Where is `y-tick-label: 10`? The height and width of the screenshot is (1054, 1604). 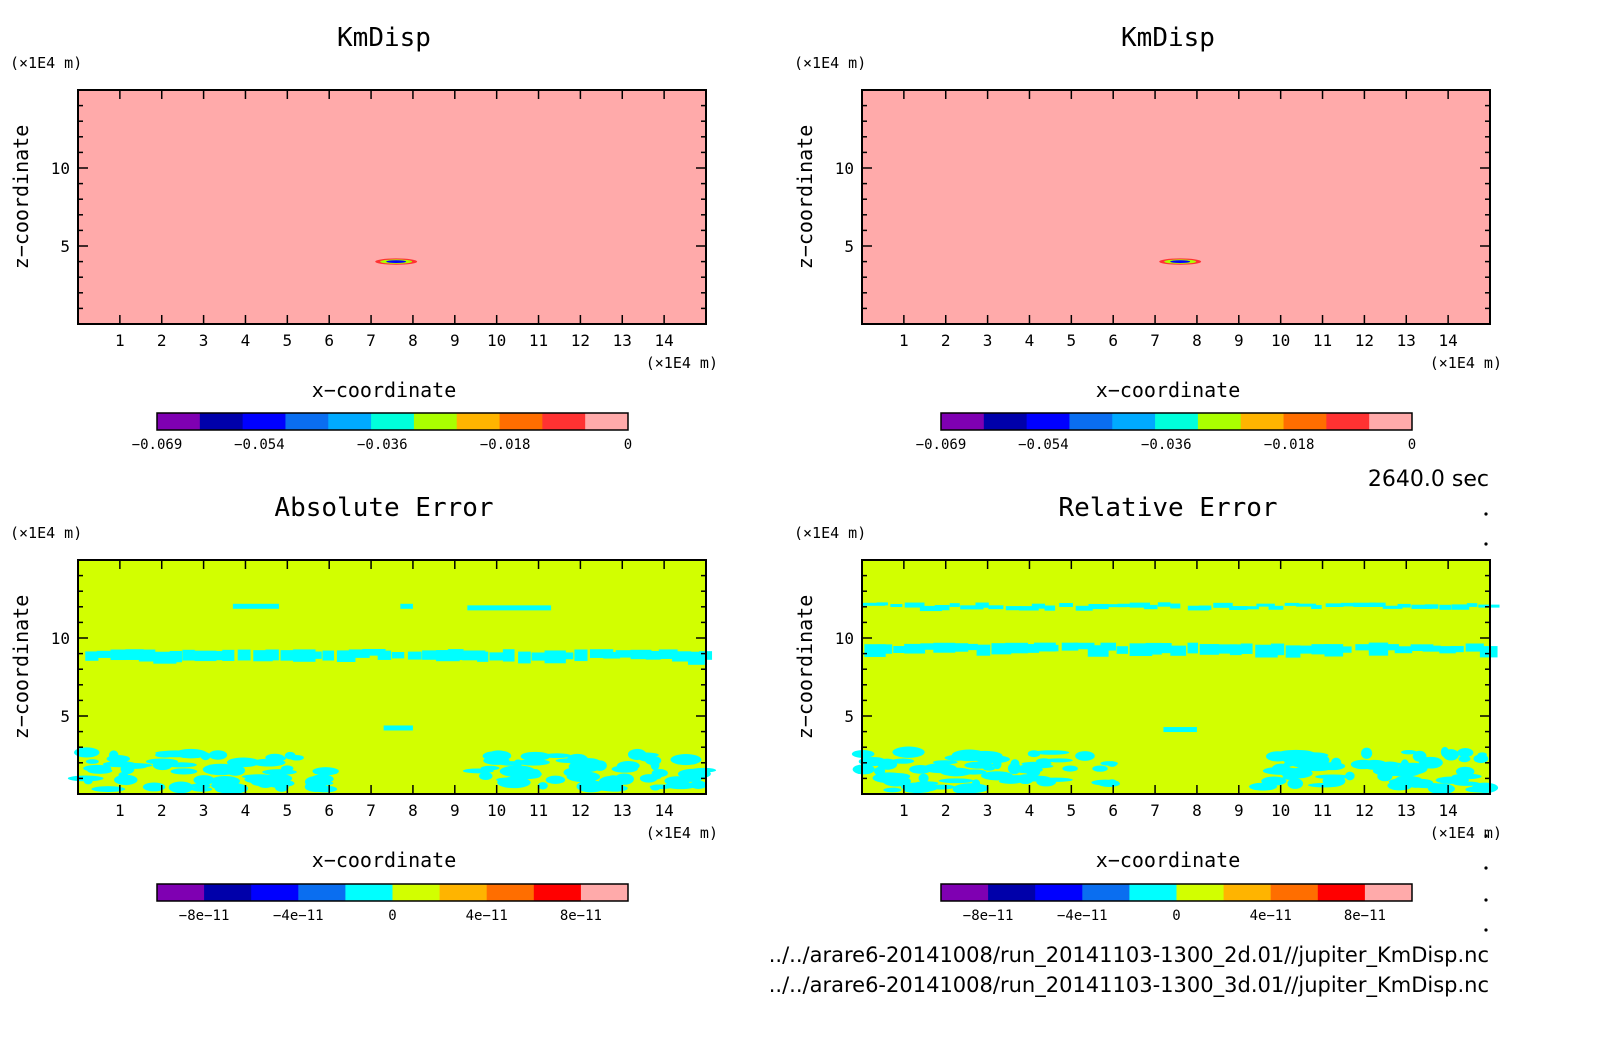
y-tick-label: 10 is located at coordinates (844, 638).